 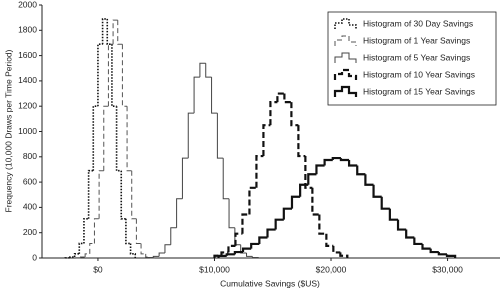 What do you see at coordinates (27, 55) in the screenshot?
I see `y-tick-label: 1600` at bounding box center [27, 55].